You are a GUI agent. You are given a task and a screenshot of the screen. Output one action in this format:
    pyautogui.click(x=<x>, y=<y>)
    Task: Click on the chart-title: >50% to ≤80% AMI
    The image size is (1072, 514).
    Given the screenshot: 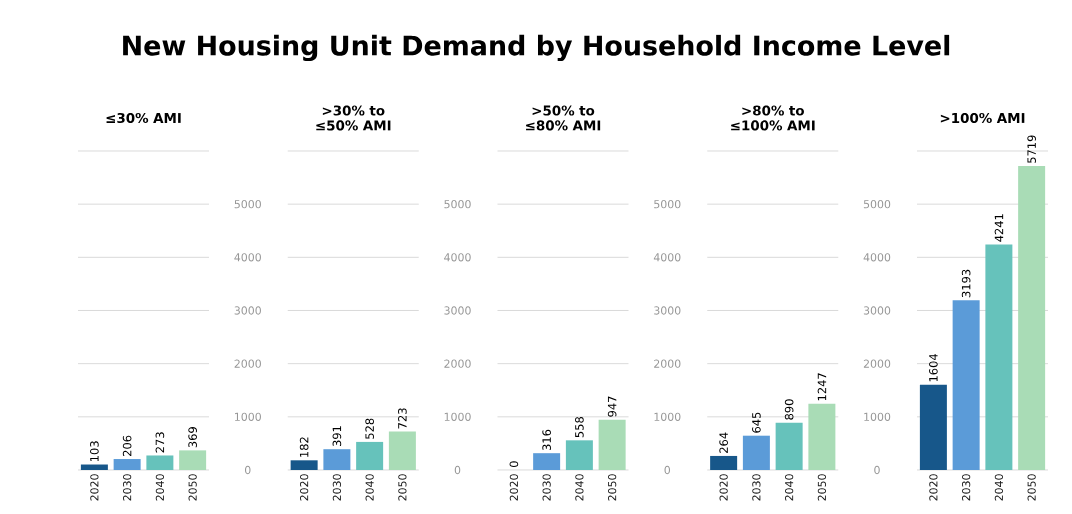 What is the action you would take?
    pyautogui.click(x=563, y=118)
    